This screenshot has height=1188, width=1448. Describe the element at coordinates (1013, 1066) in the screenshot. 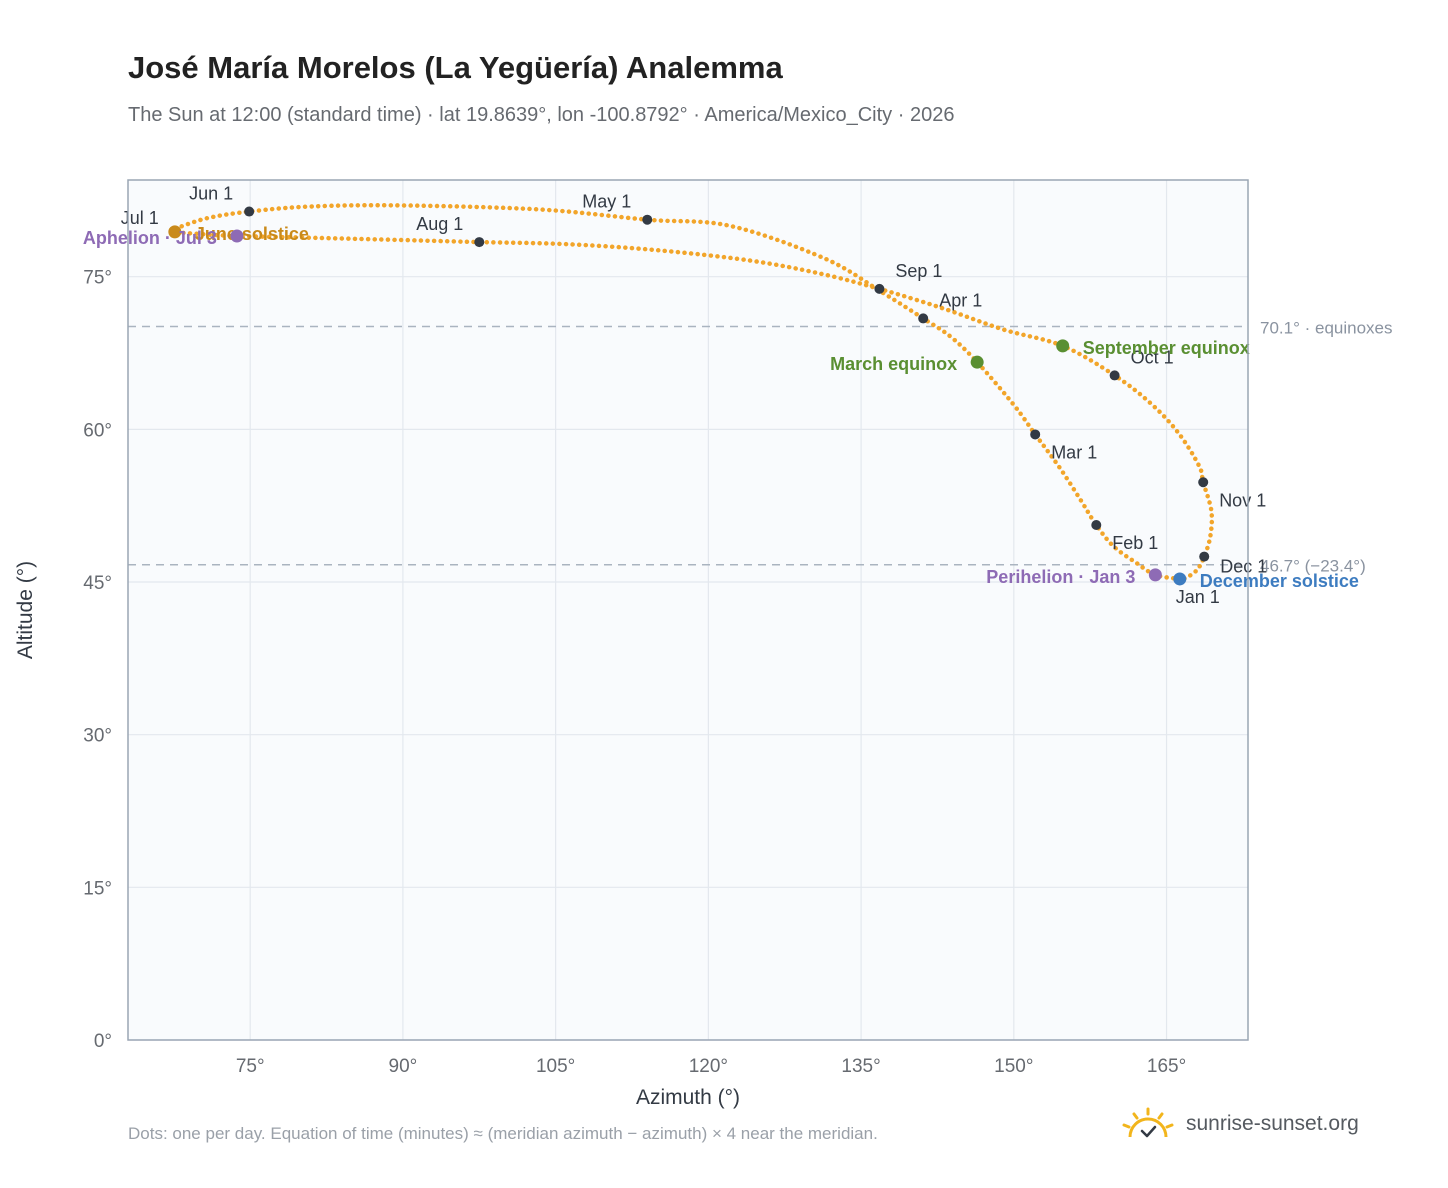

I see `x-tick-label: 150°` at that location.